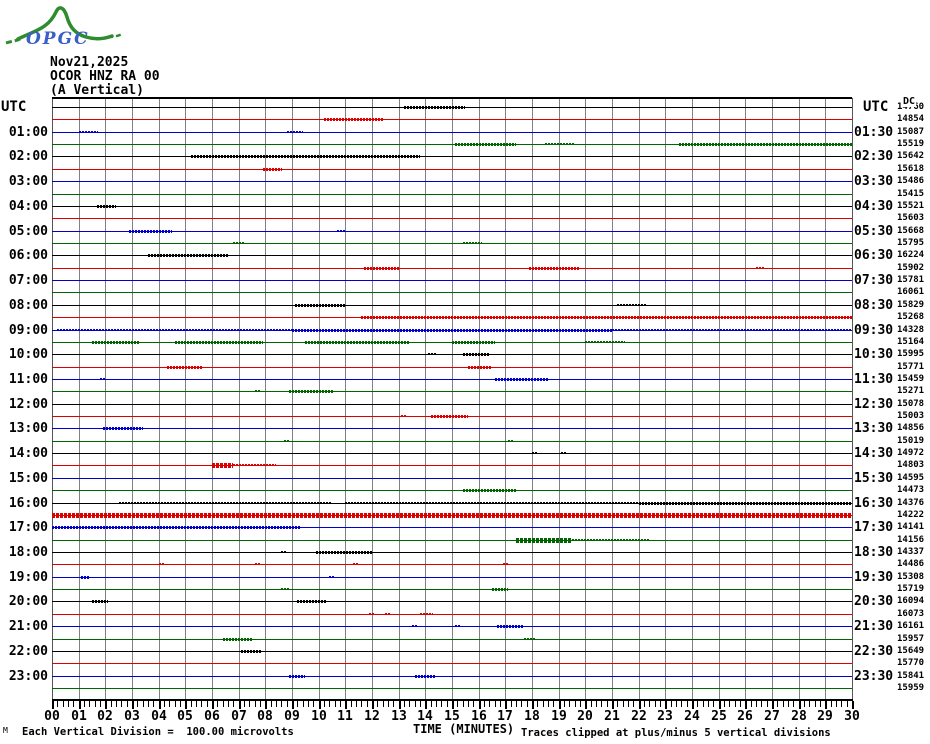  I want to click on plot-top-border, so click(452, 98).